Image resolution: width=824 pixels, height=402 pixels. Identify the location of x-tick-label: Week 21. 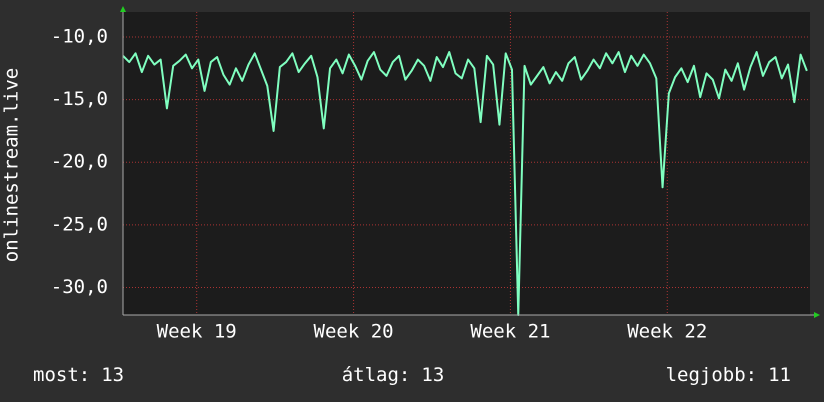
(510, 332).